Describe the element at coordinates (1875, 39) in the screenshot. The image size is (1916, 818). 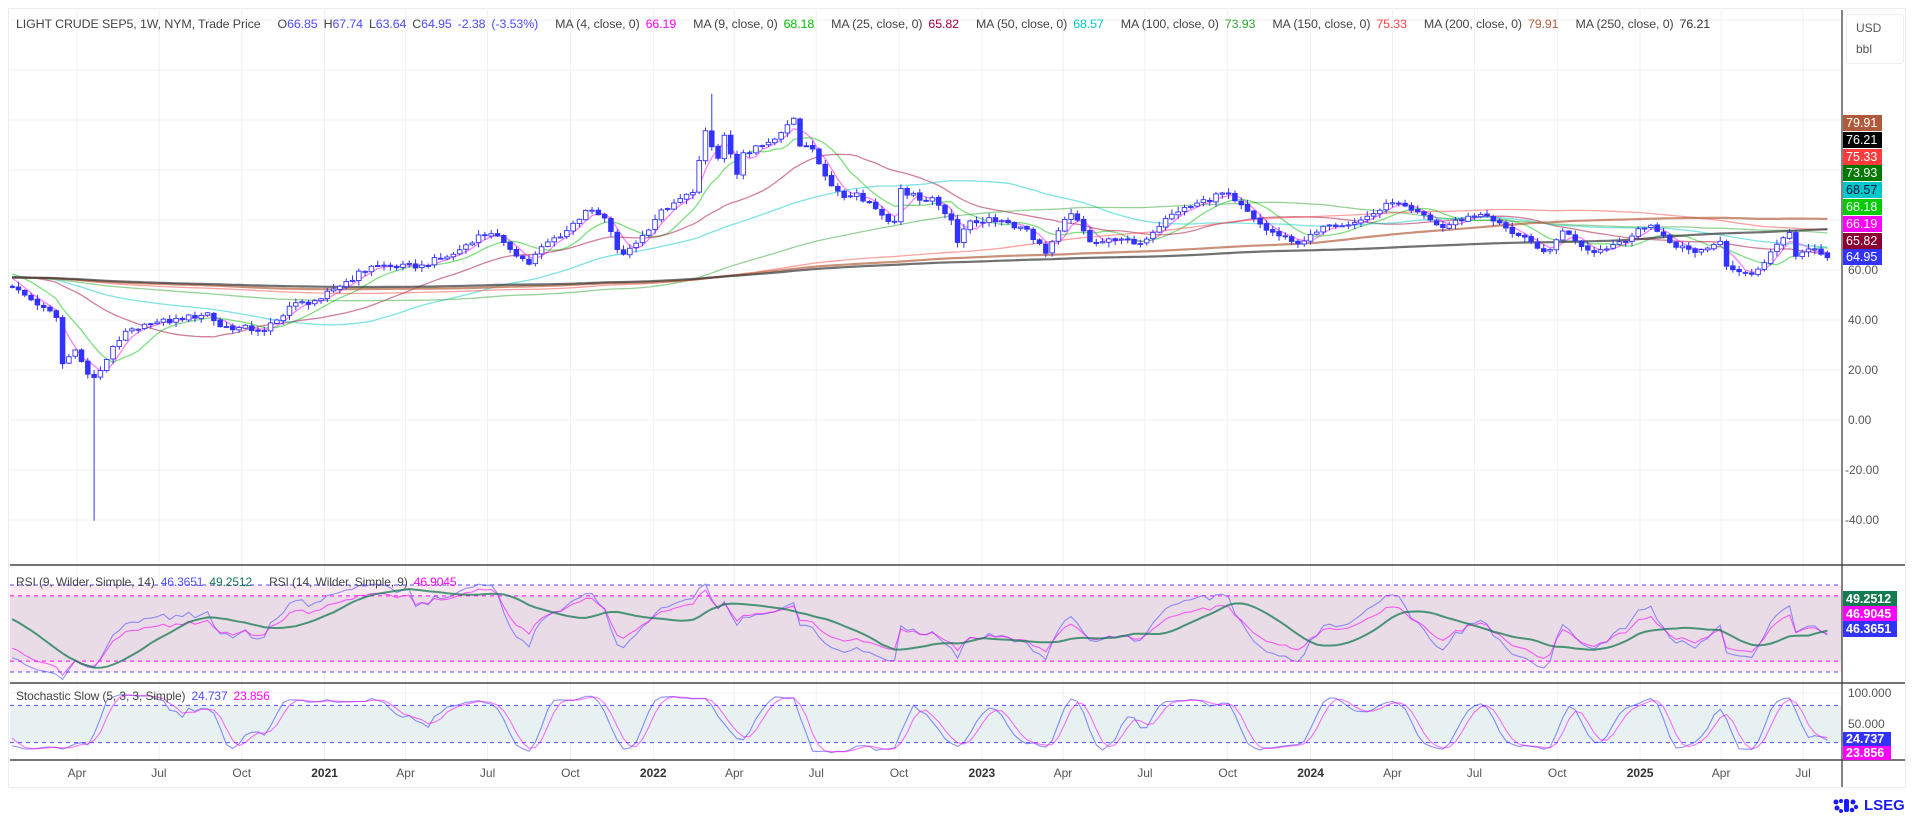
I see `unit-selector: USD bbl` at that location.